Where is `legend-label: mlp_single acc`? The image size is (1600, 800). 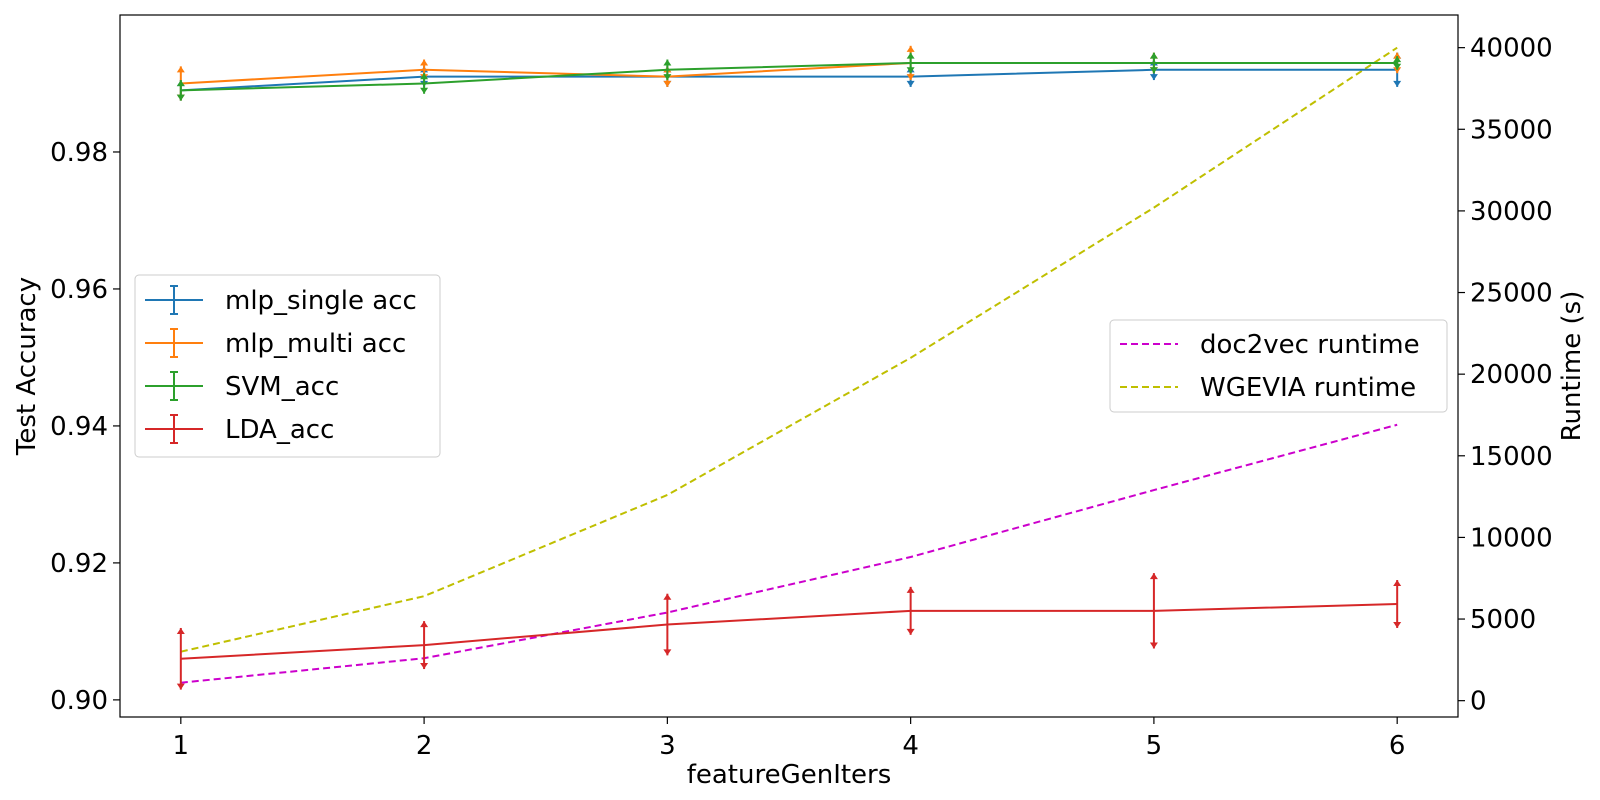 legend-label: mlp_single acc is located at coordinates (321, 301).